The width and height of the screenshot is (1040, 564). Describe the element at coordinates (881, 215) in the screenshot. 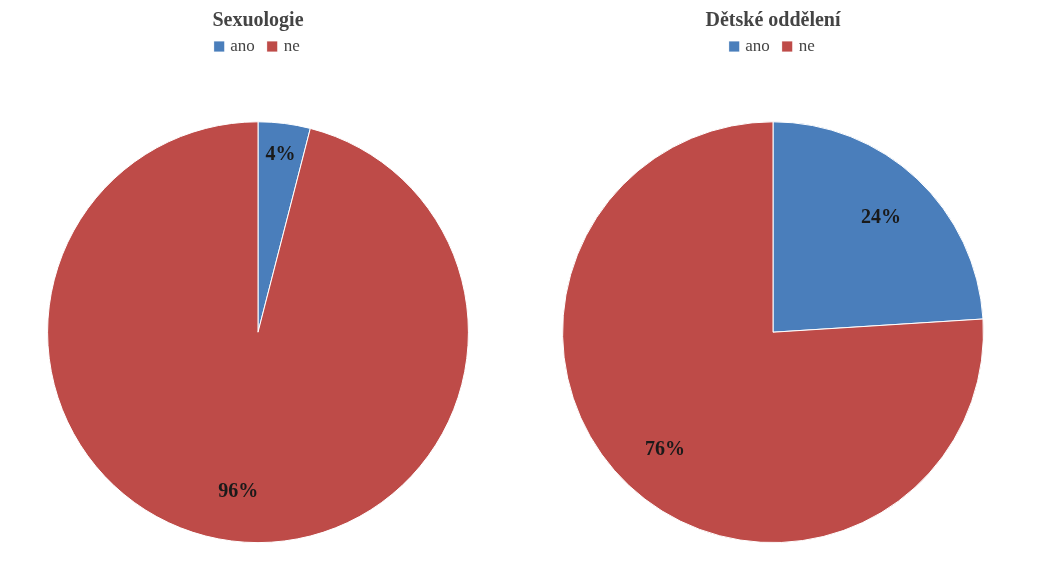

I see `data-label: 24%` at that location.